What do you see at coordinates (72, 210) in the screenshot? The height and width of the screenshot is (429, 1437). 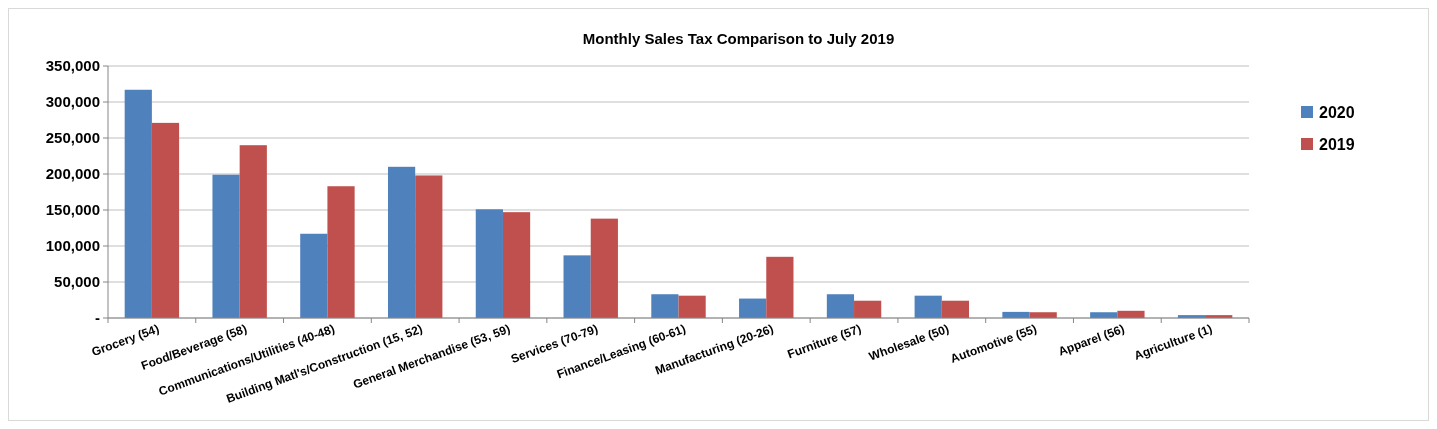 I see `y-tick-label: 150,000` at bounding box center [72, 210].